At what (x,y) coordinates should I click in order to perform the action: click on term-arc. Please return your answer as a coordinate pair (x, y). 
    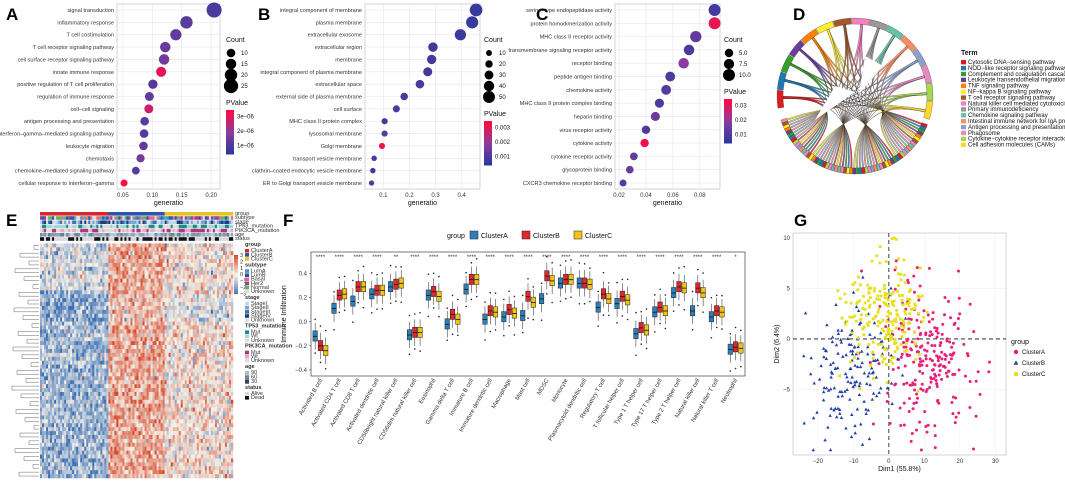
    Looking at the image, I should click on (796, 49).